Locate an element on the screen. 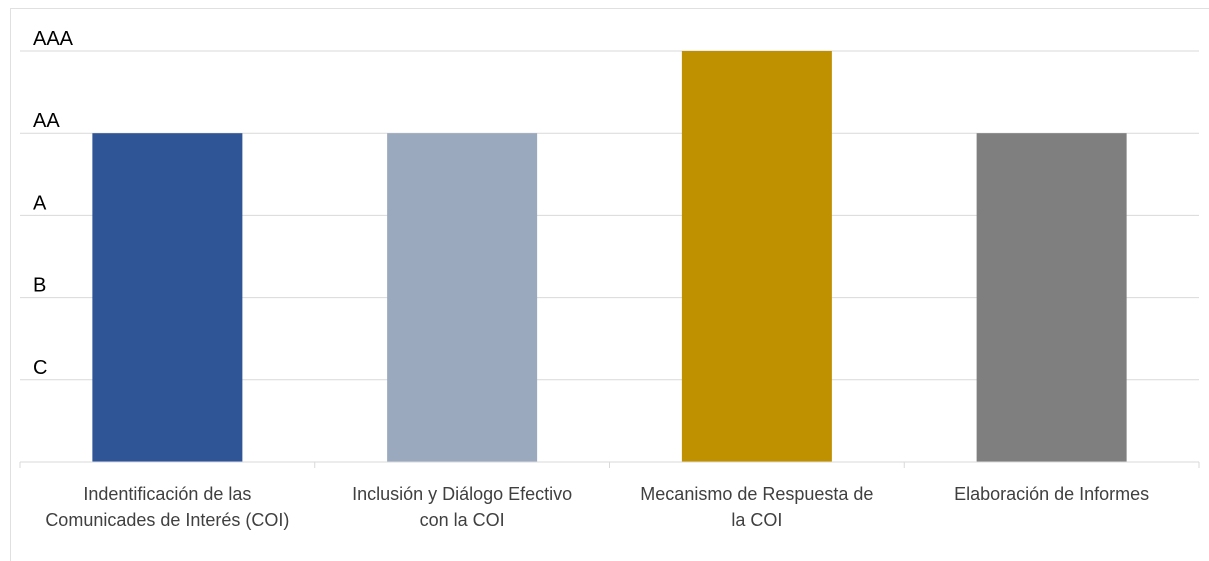 This screenshot has height=561, width=1209. x-tick-label-3: Mecanismo de Respuesta de la COI is located at coordinates (757, 507).